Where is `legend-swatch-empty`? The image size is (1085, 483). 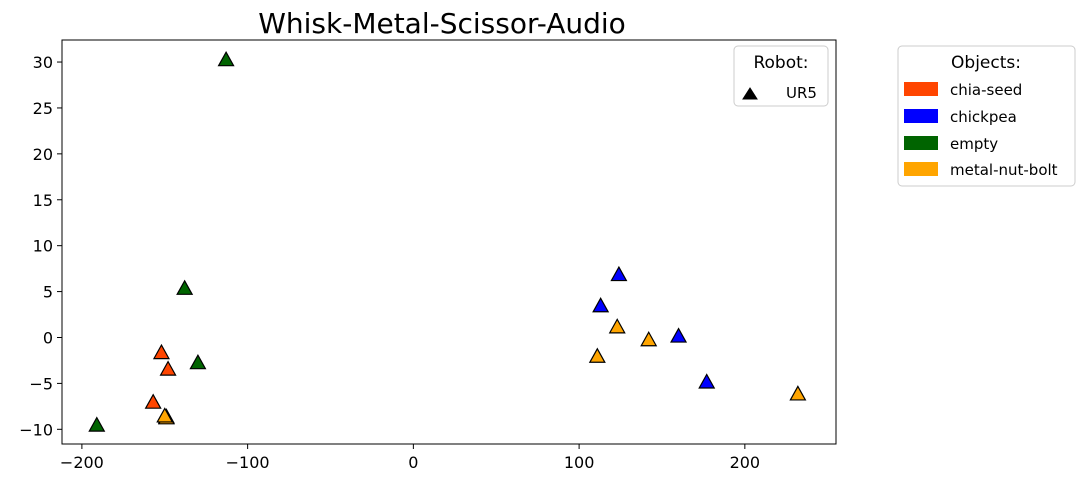
legend-swatch-empty is located at coordinates (921, 143).